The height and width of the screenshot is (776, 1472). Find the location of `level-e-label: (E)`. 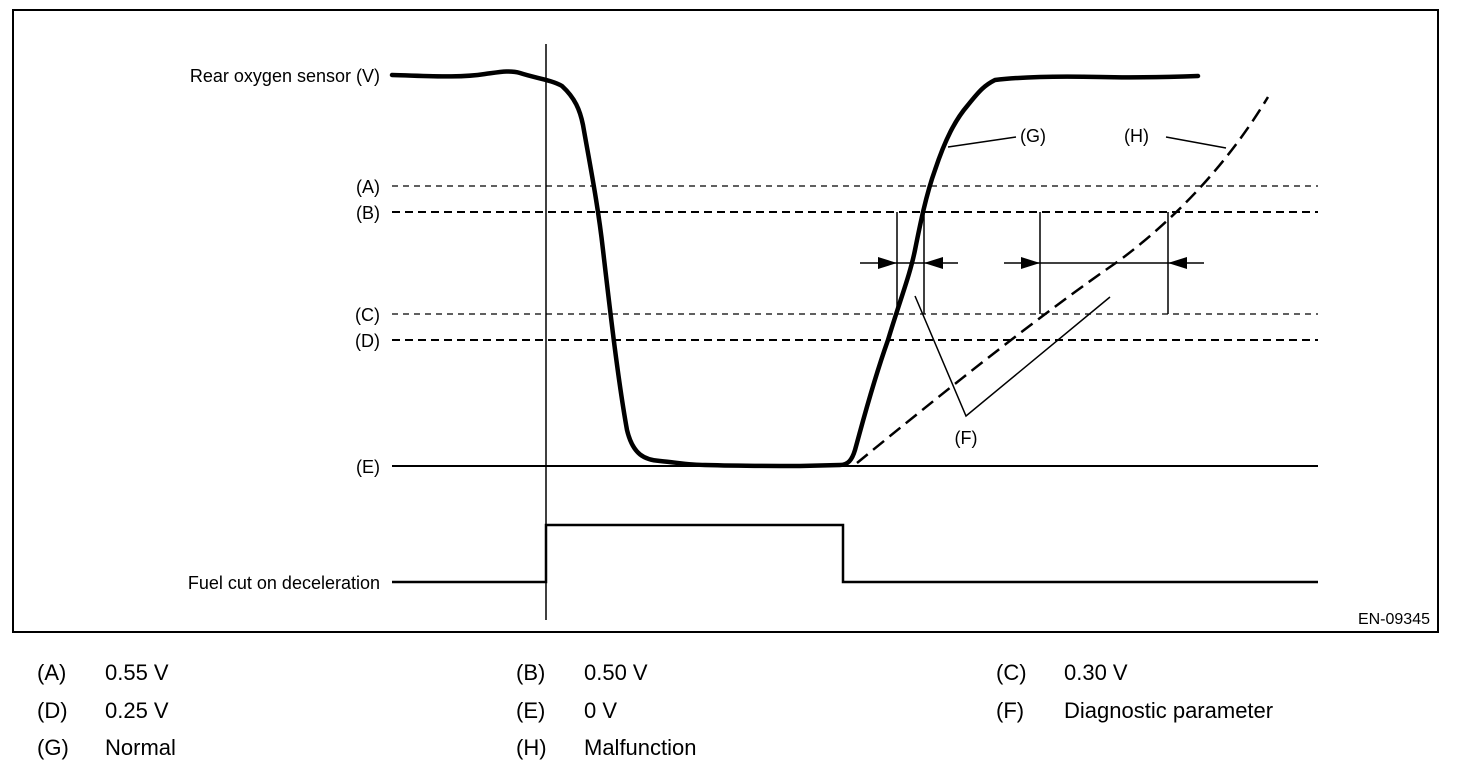

level-e-label: (E) is located at coordinates (368, 467).